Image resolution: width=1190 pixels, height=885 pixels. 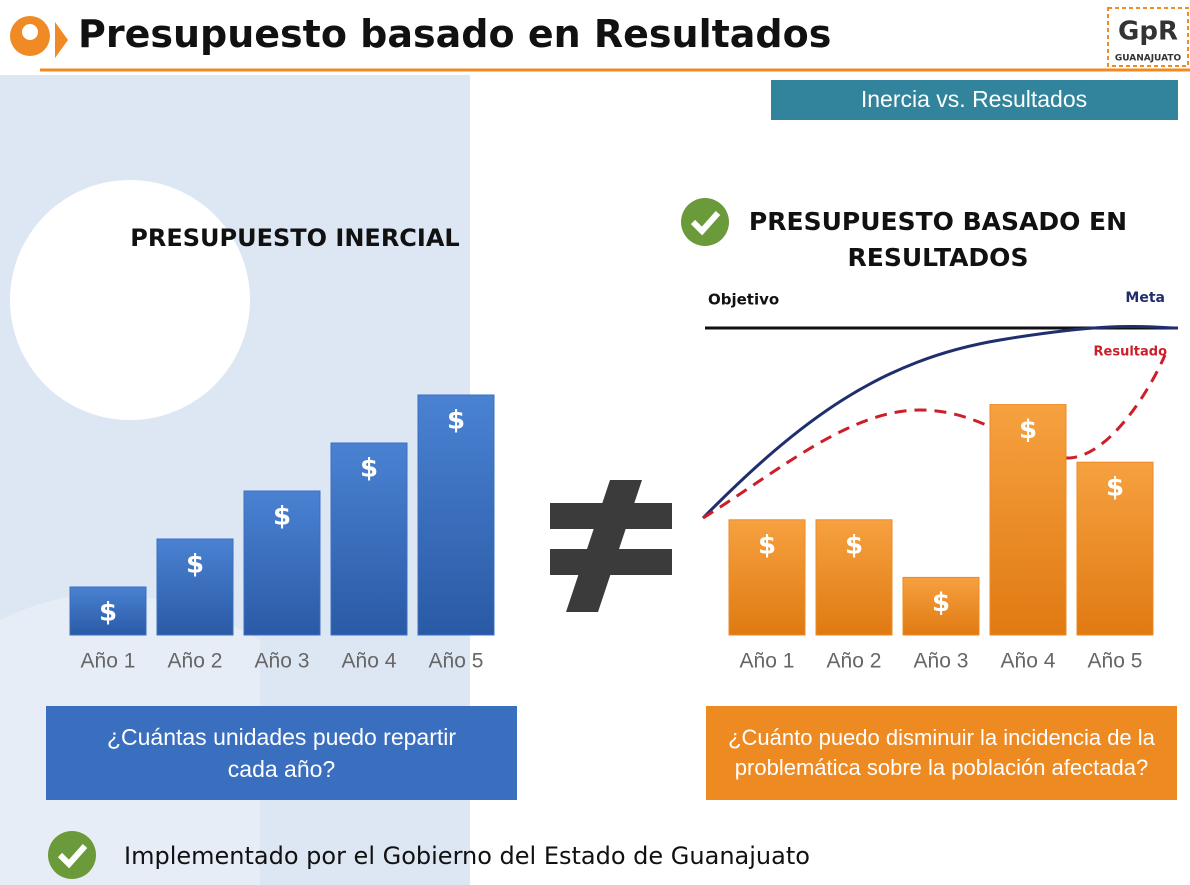 What do you see at coordinates (1148, 59) in the screenshot?
I see `gpr-logo-subtext: GUANAJUATO` at bounding box center [1148, 59].